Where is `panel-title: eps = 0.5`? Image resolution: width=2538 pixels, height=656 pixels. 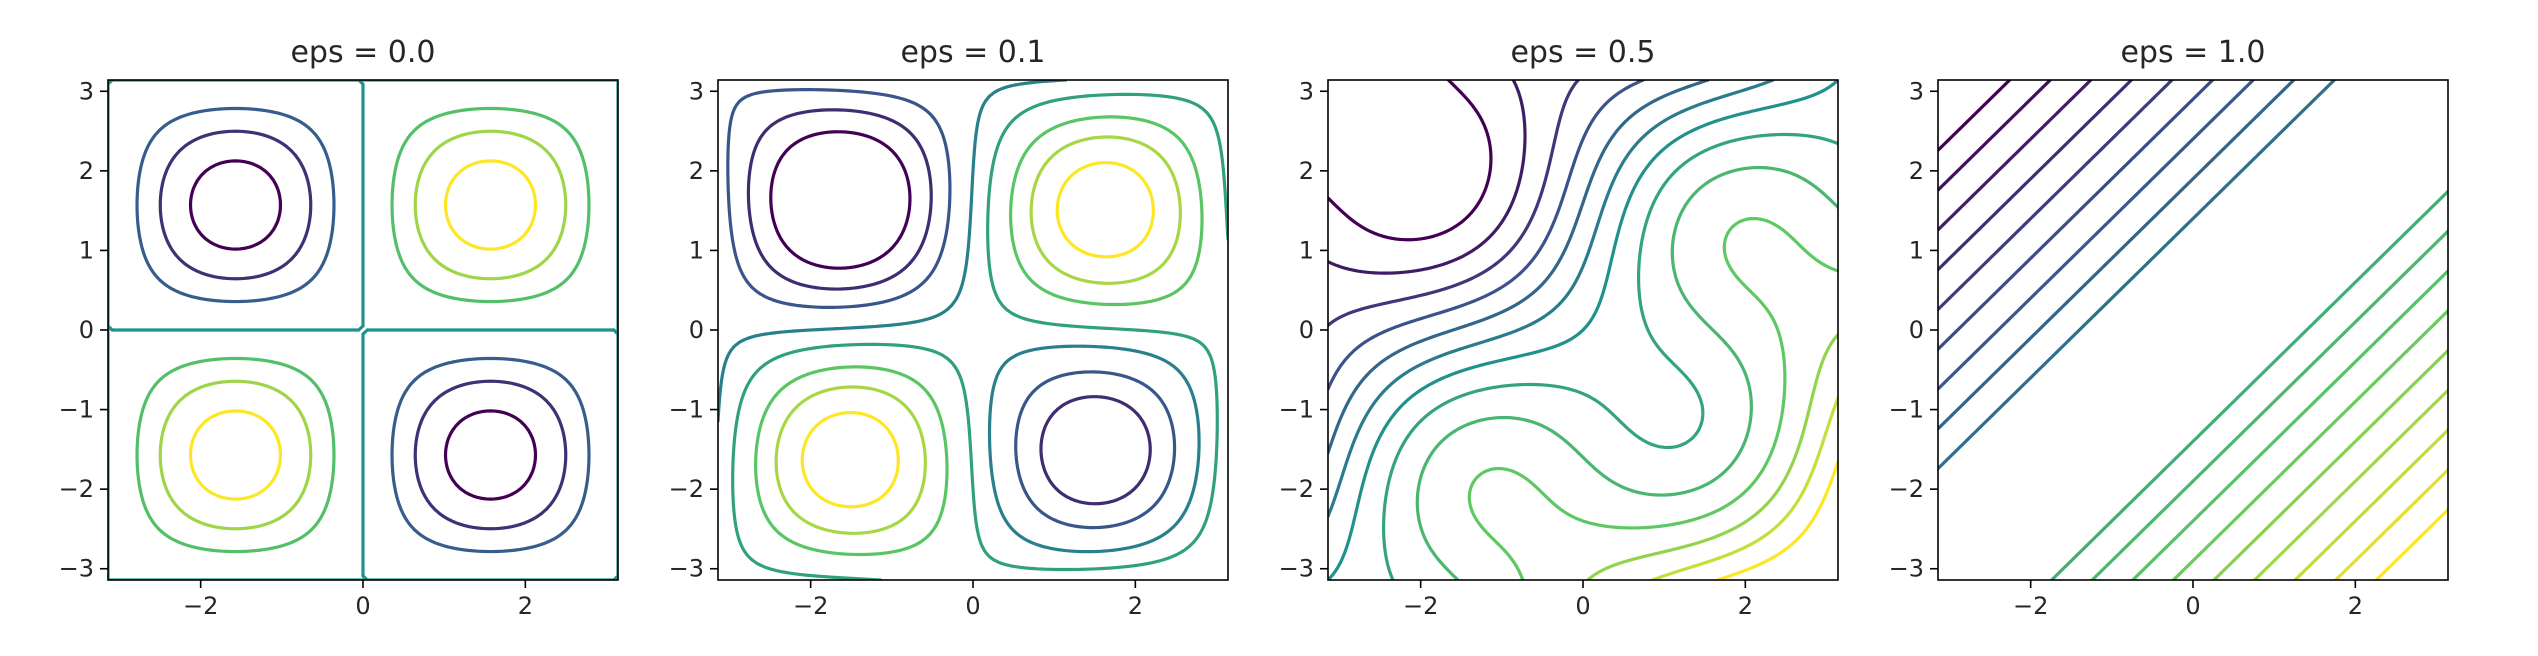 panel-title: eps = 0.5 is located at coordinates (1582, 52).